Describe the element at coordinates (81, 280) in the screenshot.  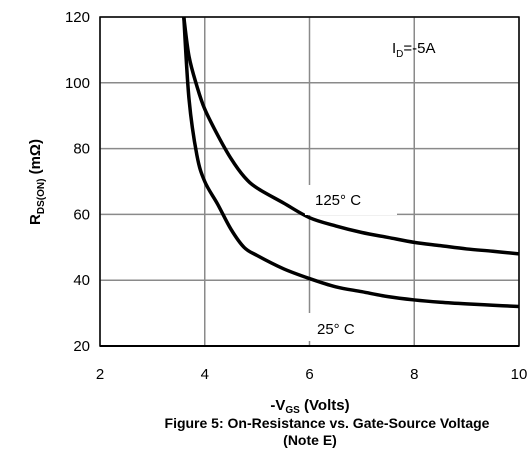
I see `y-tick-label-40: 40` at that location.